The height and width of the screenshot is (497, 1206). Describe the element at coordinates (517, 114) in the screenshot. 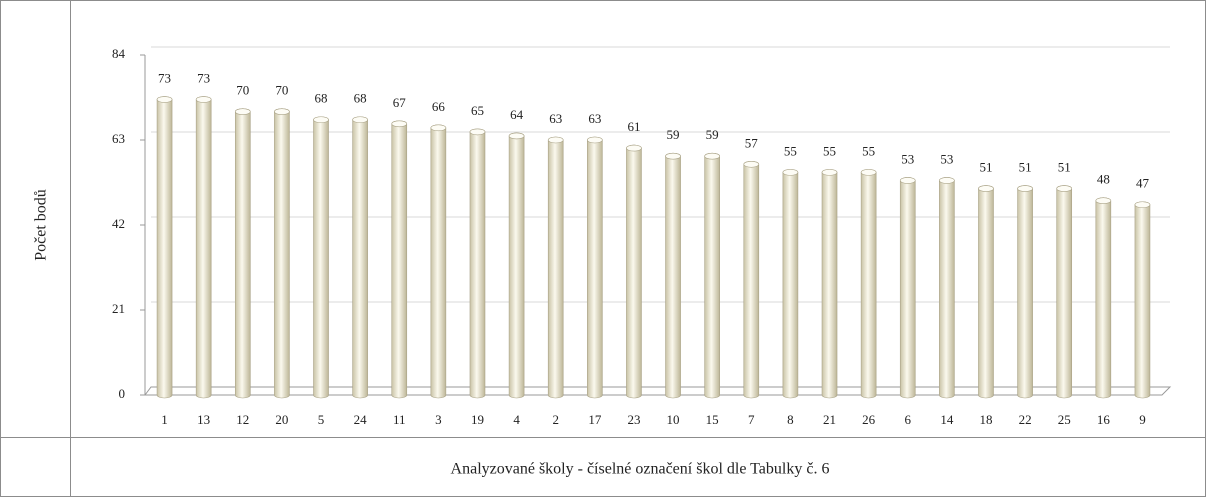

I see `value-label: 64` at that location.